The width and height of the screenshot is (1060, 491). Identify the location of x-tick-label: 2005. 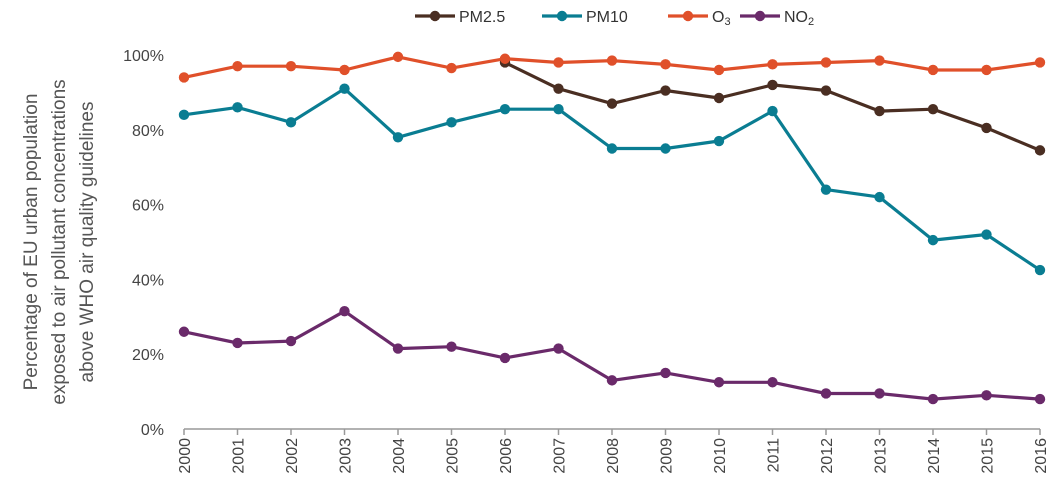
(453, 456).